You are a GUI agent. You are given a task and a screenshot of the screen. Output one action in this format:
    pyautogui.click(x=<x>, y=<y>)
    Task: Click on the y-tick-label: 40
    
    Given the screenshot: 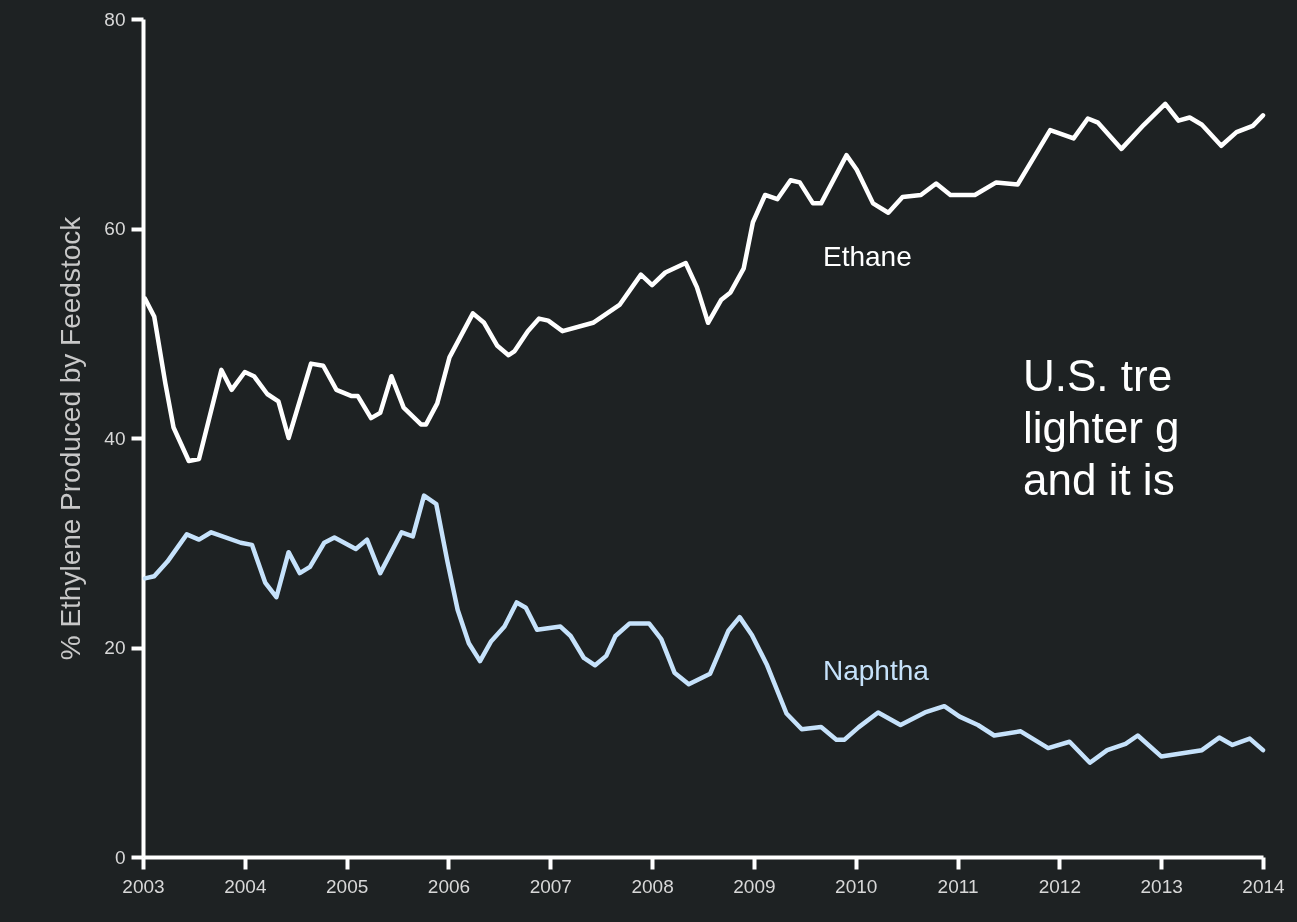 What is the action you would take?
    pyautogui.click(x=115, y=438)
    